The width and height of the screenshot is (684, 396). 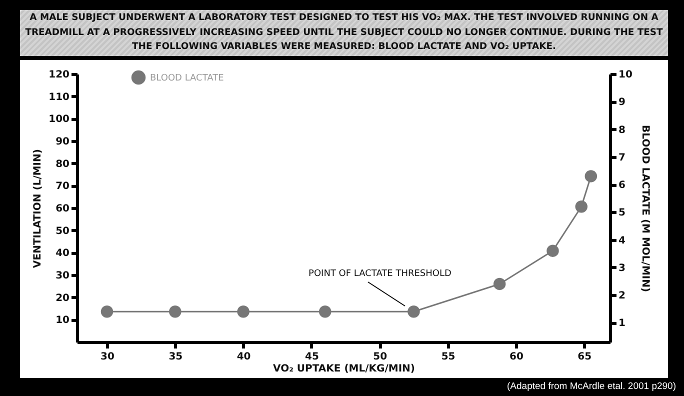 What do you see at coordinates (59, 120) in the screenshot?
I see `y-tick-label: 100` at bounding box center [59, 120].